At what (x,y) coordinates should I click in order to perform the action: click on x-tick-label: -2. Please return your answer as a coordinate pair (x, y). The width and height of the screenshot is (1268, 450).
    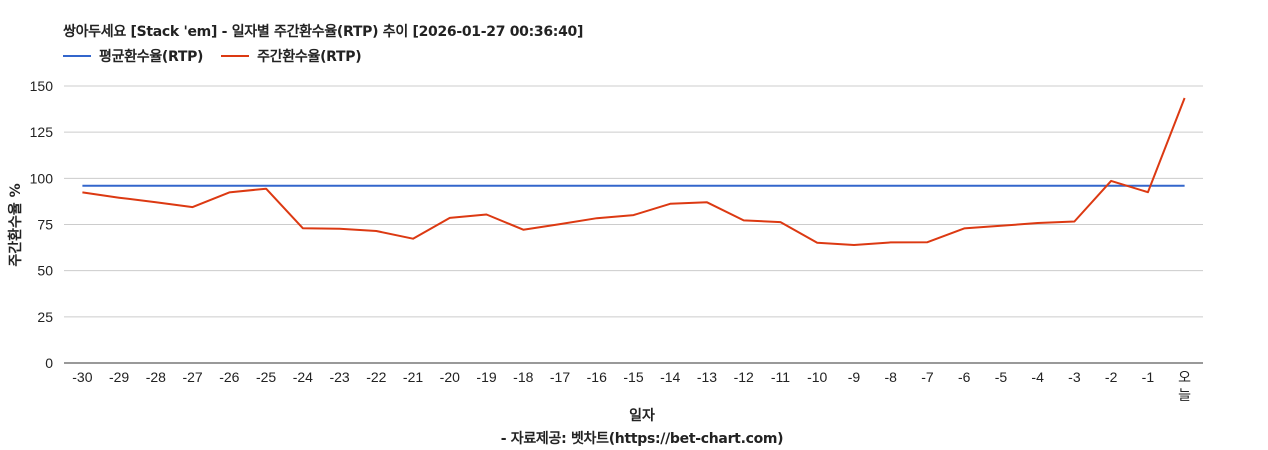
    Looking at the image, I should click on (1111, 377).